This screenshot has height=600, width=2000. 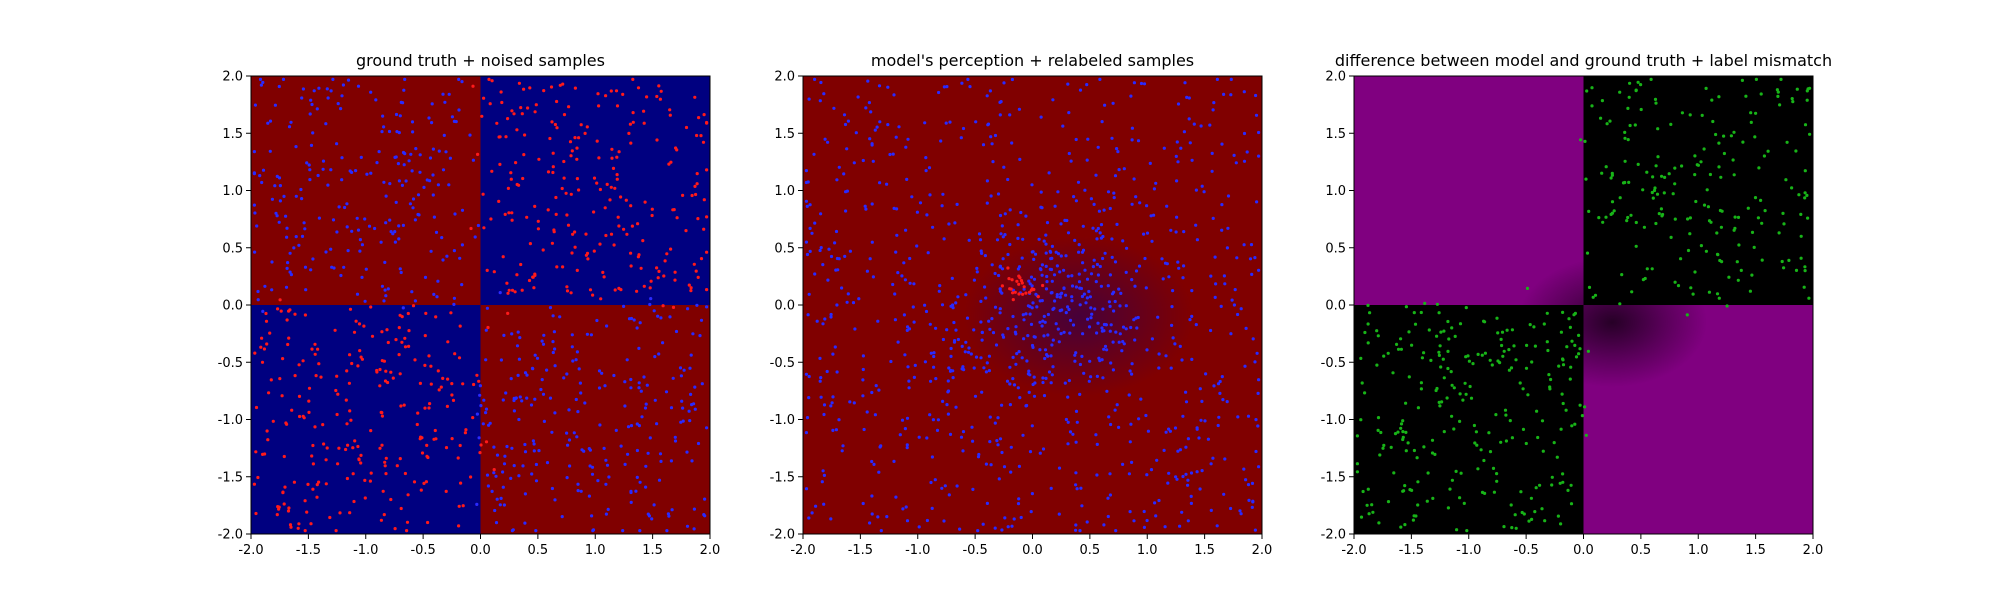 What do you see at coordinates (1333, 535) in the screenshot?
I see `y-tick-label: -2.0` at bounding box center [1333, 535].